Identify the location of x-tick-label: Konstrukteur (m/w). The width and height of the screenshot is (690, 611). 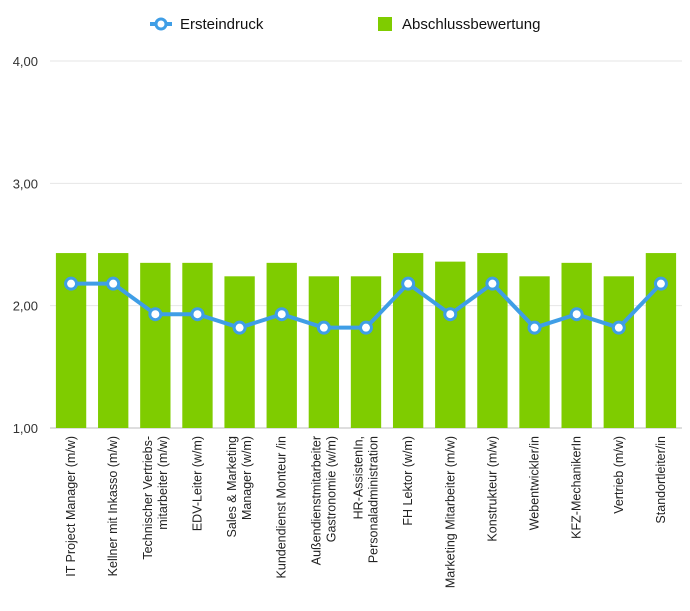
(492, 489).